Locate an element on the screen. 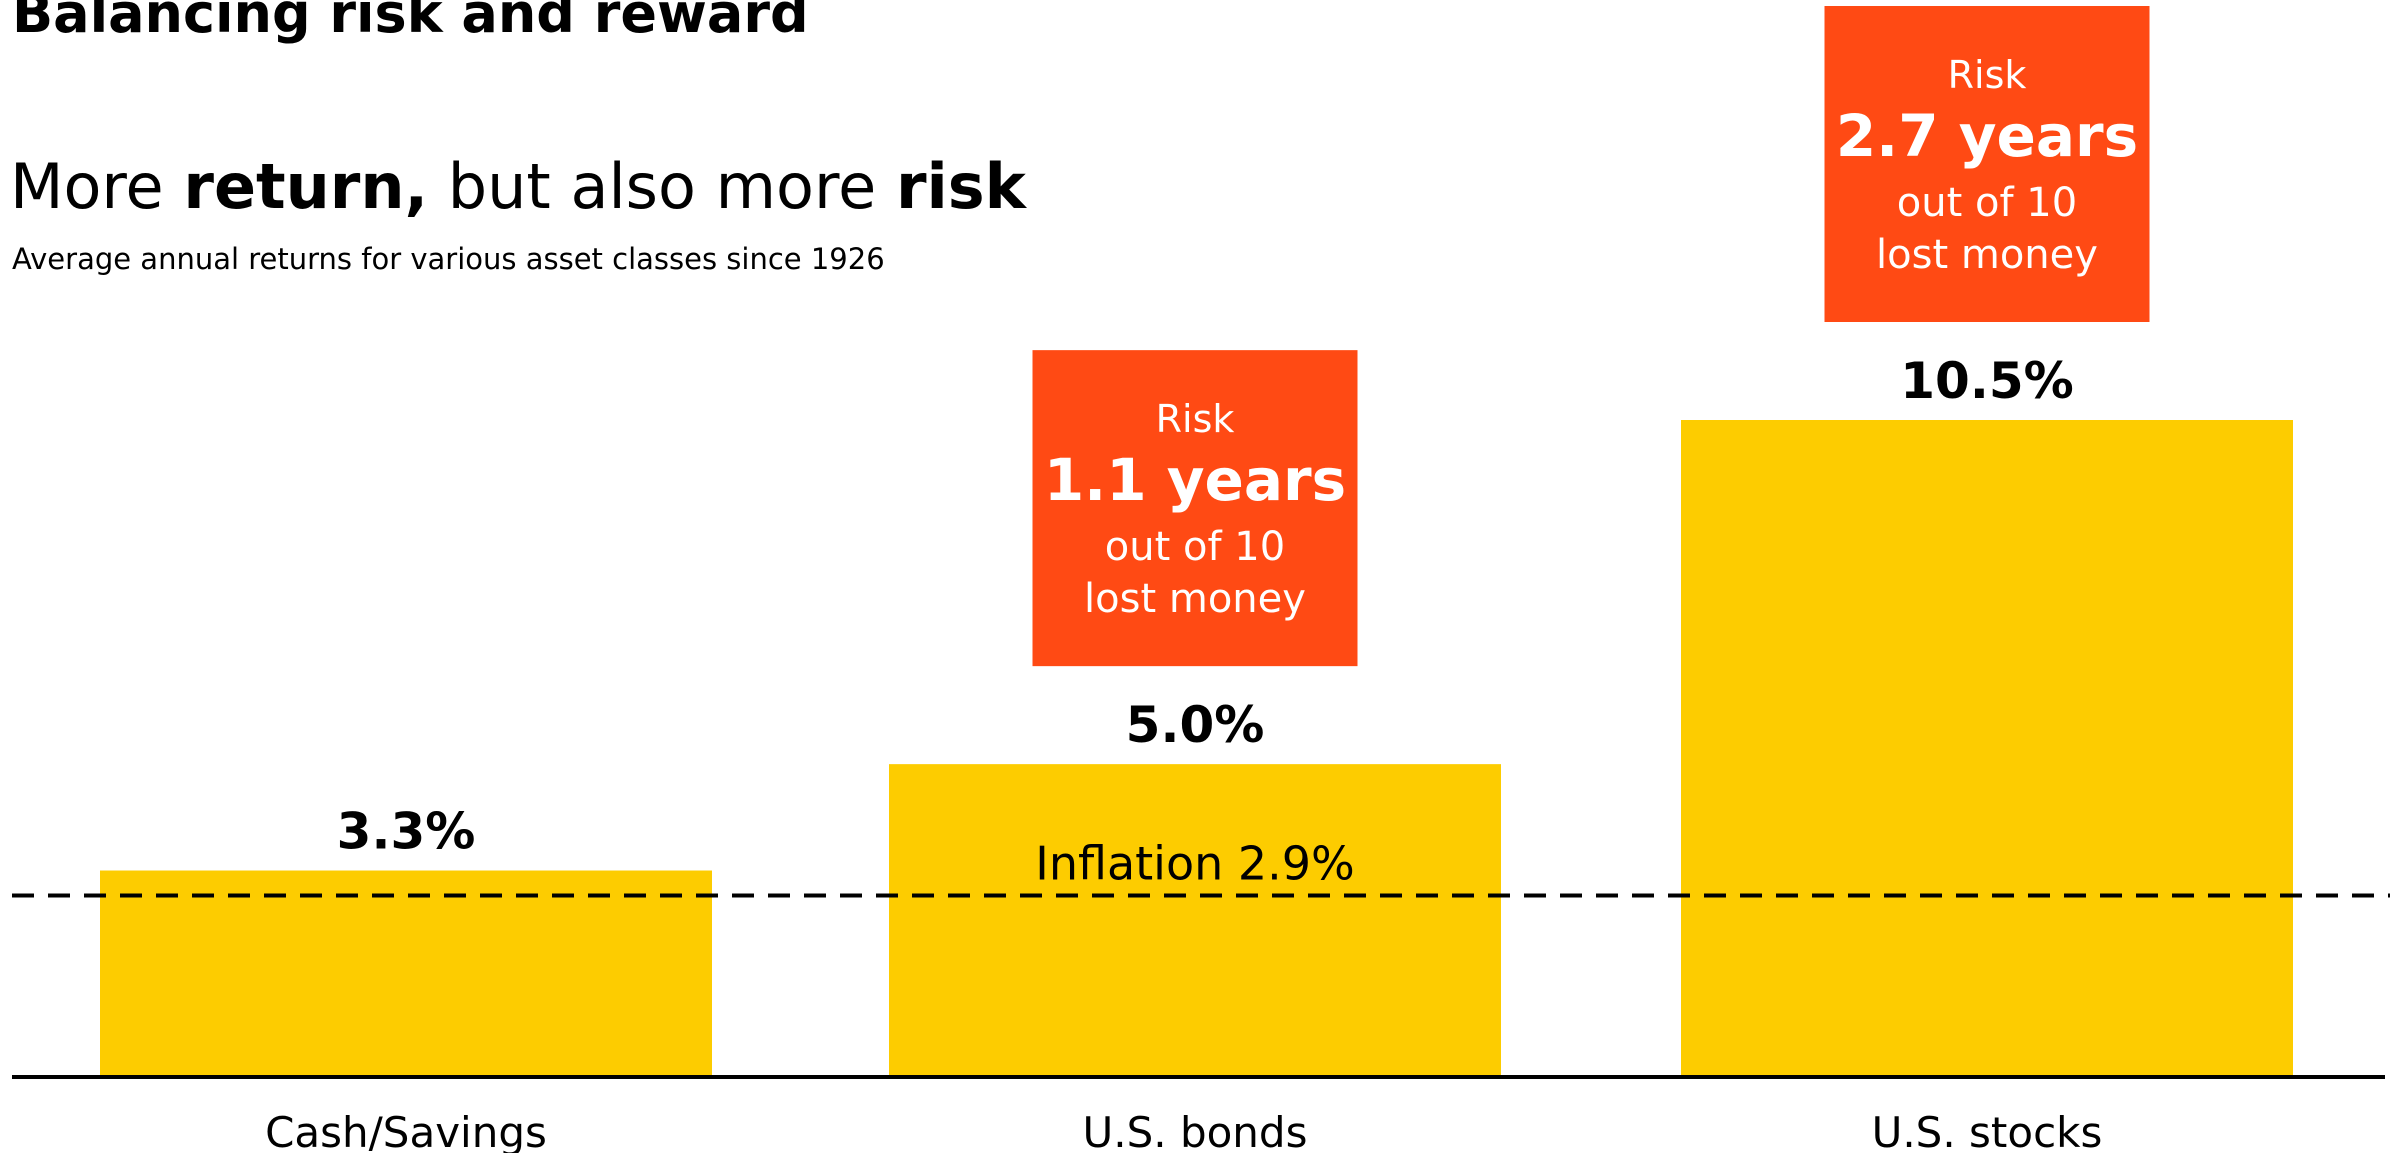 Image resolution: width=2397 pixels, height=1153 pixels. category-label-3: U.S. stocks is located at coordinates (1987, 1130).